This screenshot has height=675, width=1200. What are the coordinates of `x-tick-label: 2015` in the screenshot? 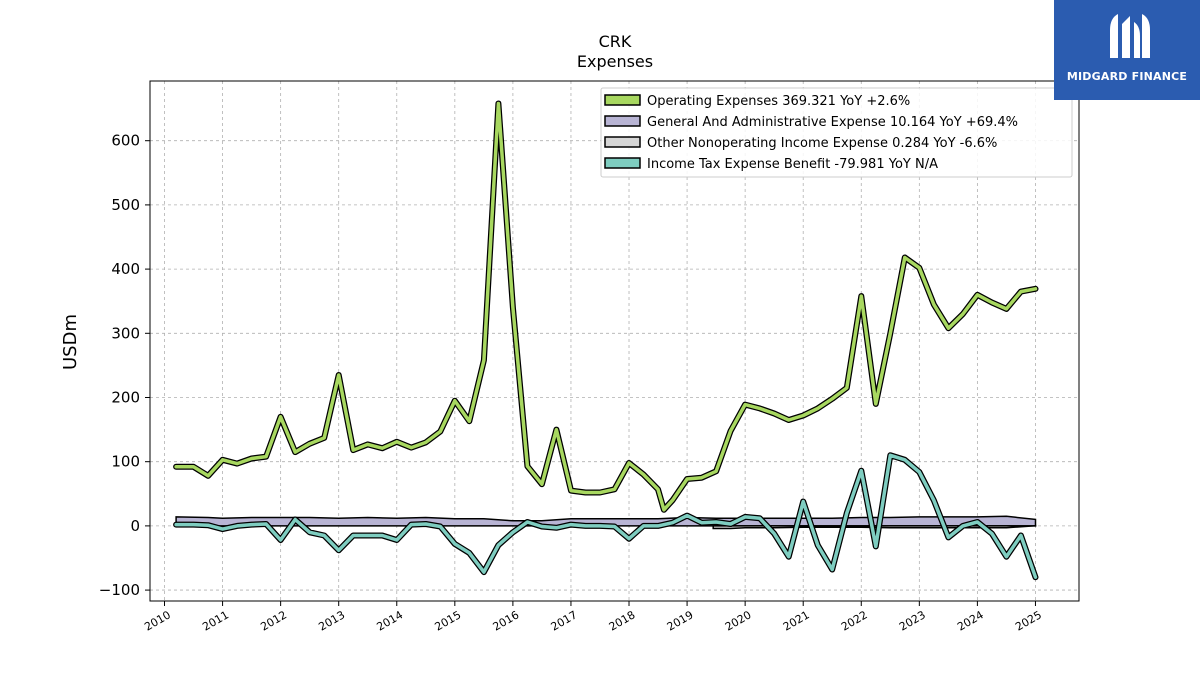 It's located at (448, 620).